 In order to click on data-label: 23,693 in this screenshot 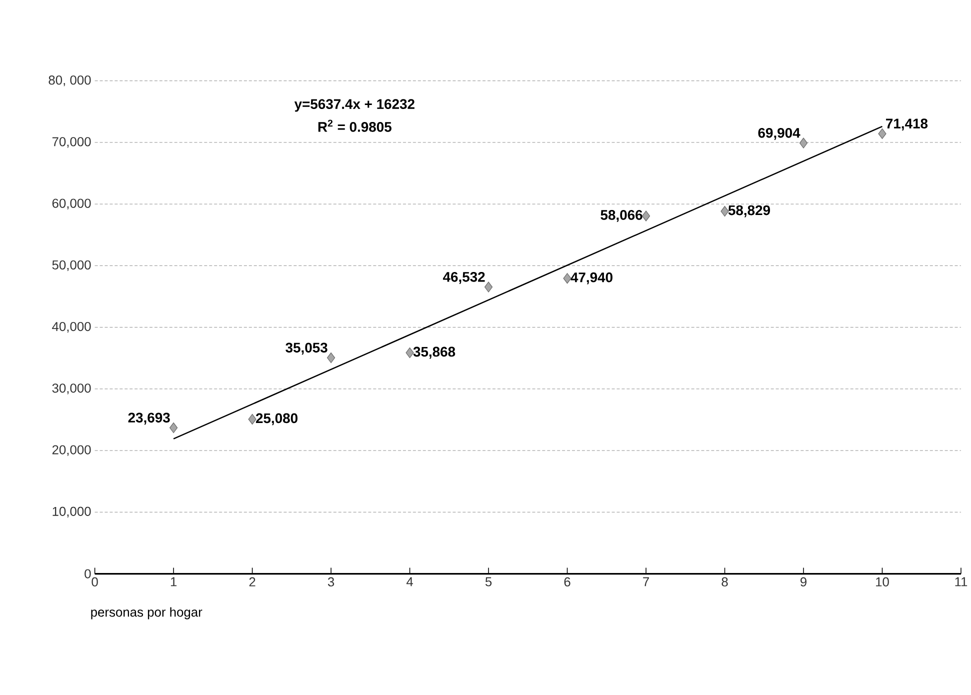, I will do `click(149, 418)`.